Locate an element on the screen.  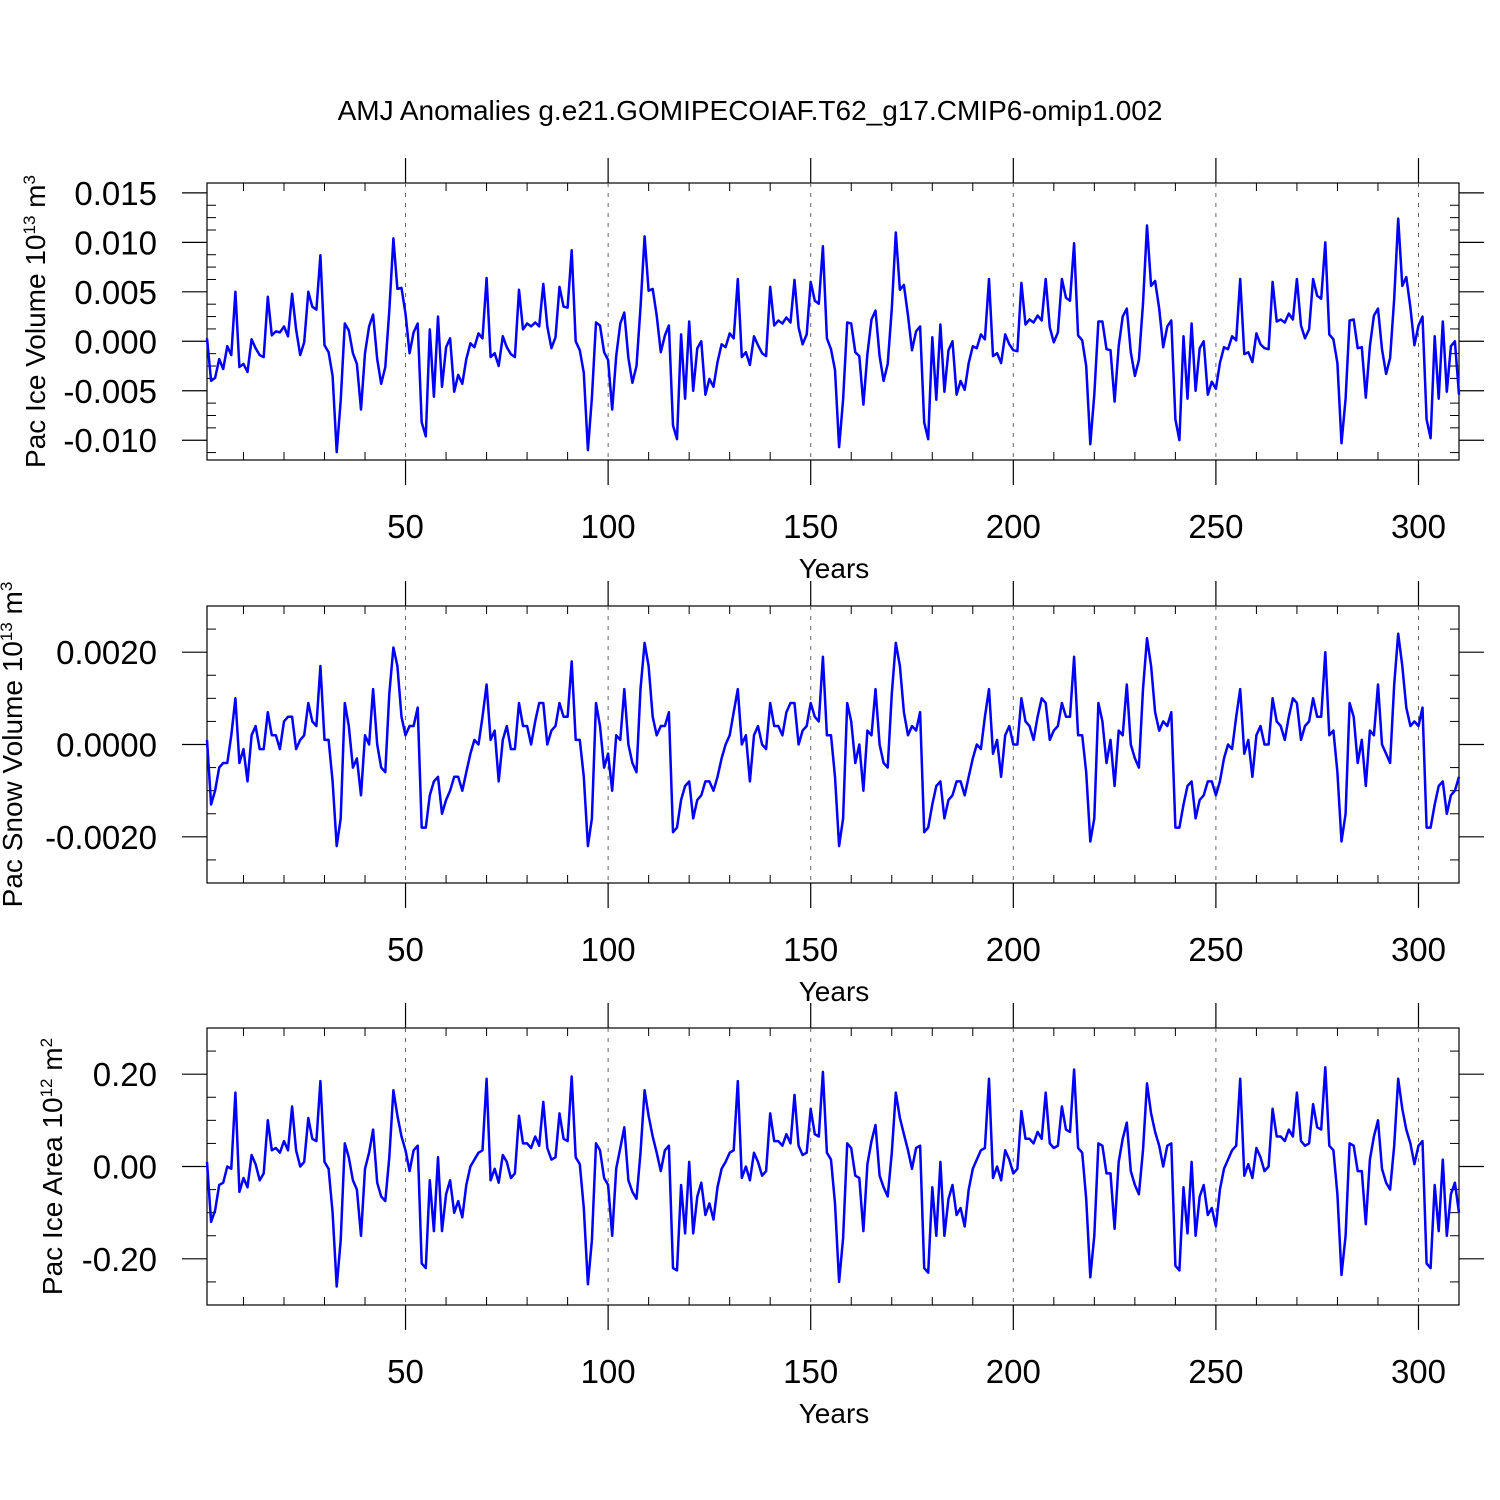
y-tick-label: 0.005 is located at coordinates (115, 292).